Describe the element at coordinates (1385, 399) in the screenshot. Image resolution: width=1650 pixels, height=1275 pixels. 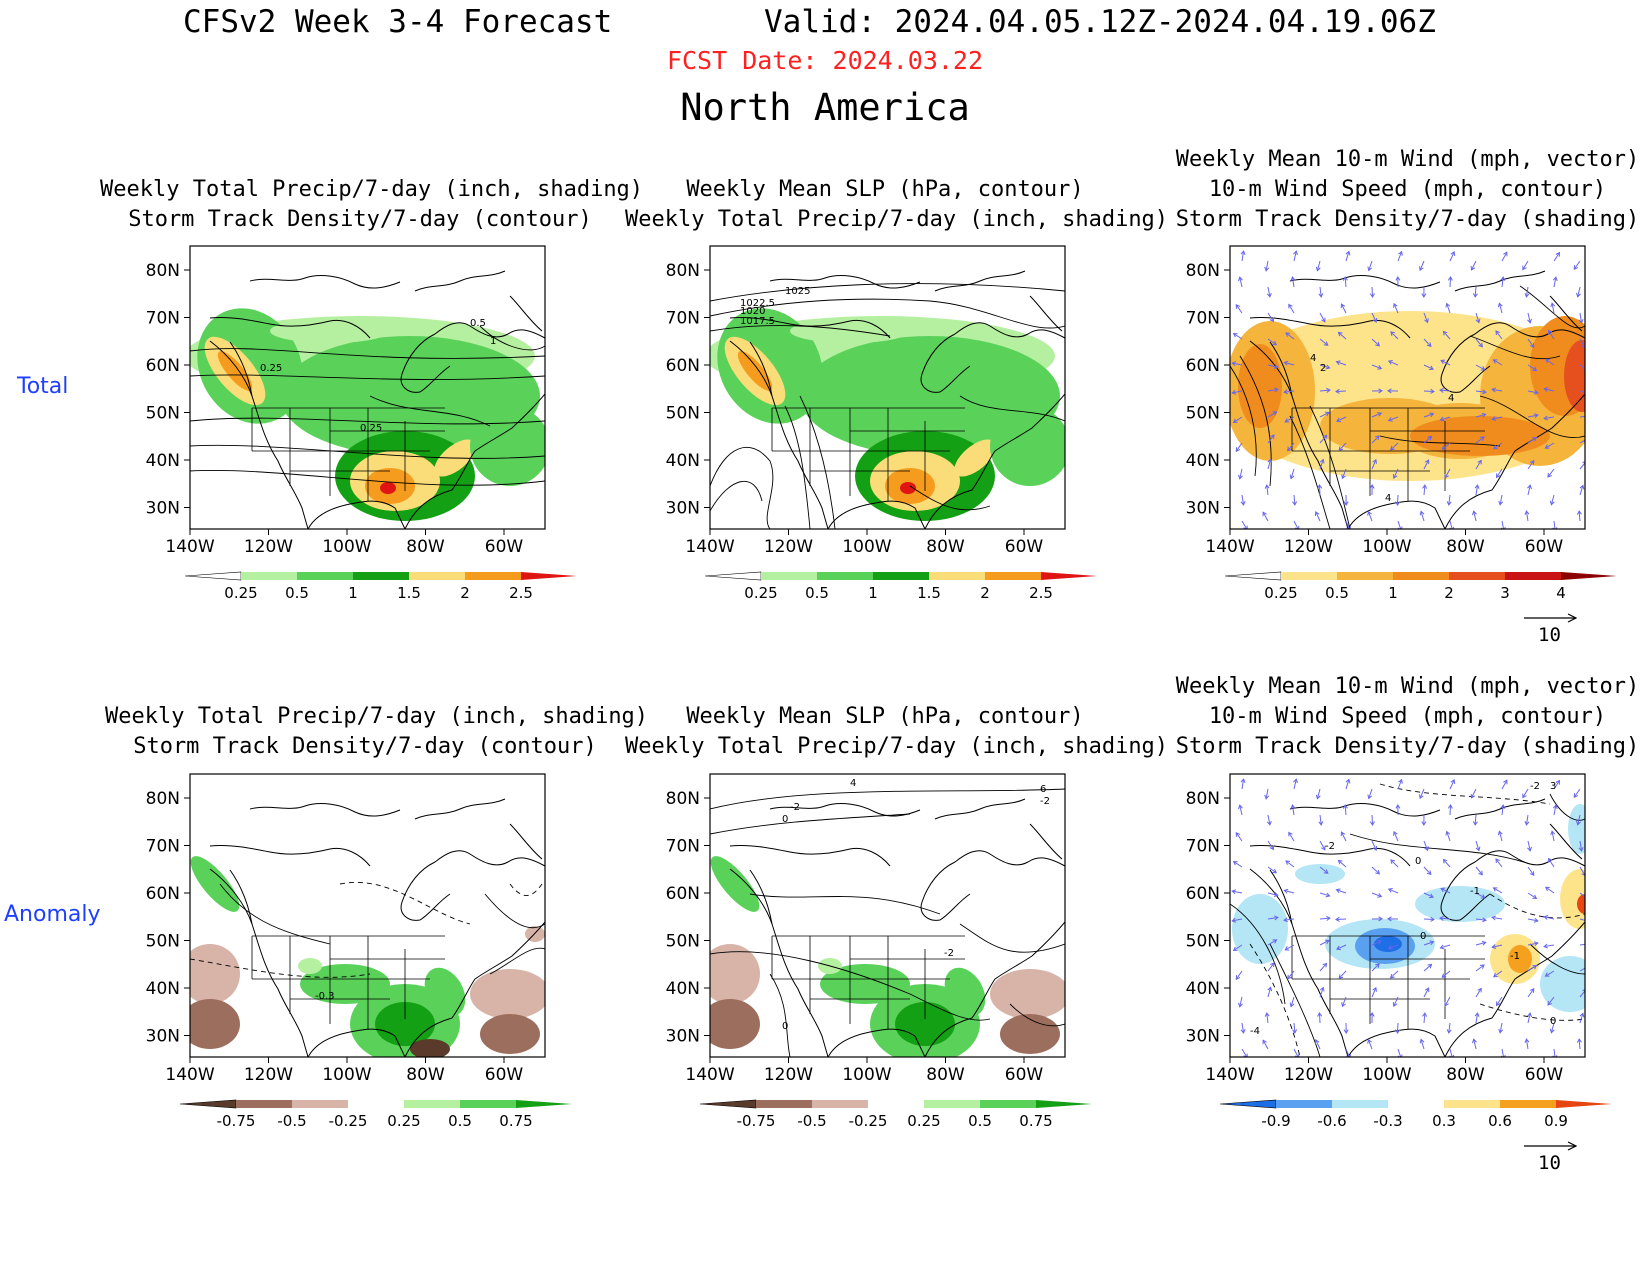
I see `map-panel-wind-storm-total: 4 2 4 4 80N 70N 60N 50N 40N 30N 140W 120W 100W 80W 60W` at that location.